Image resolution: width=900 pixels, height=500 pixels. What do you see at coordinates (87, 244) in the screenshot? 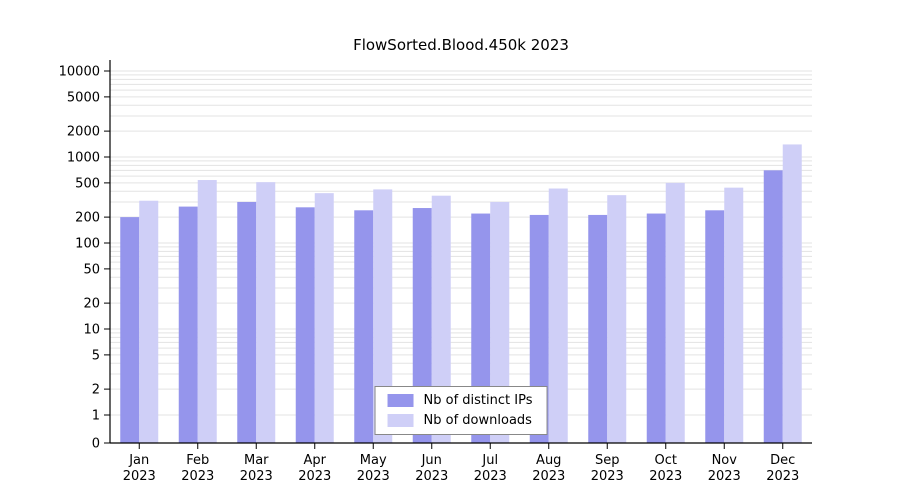
I see `y-tick-label: 100` at bounding box center [87, 244].